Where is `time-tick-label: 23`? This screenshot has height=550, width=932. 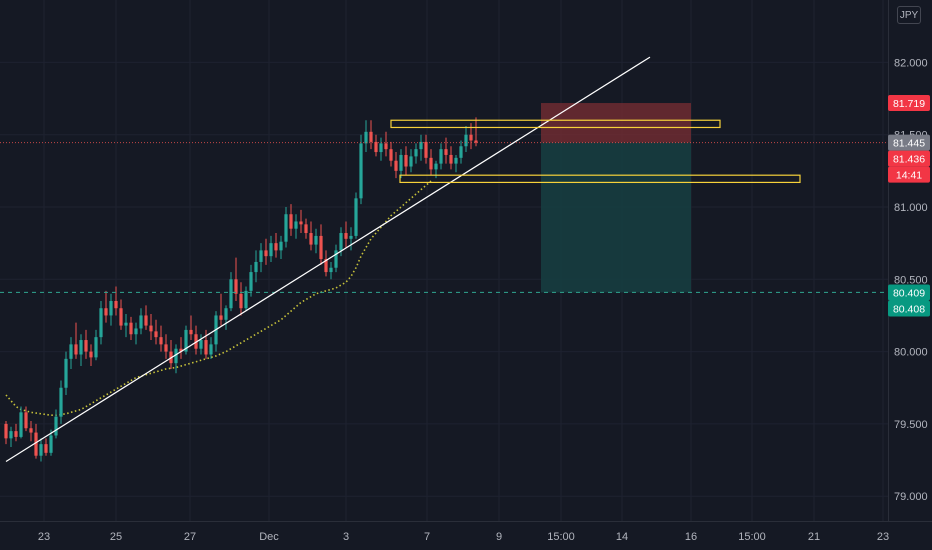
time-tick-label: 23 is located at coordinates (44, 537).